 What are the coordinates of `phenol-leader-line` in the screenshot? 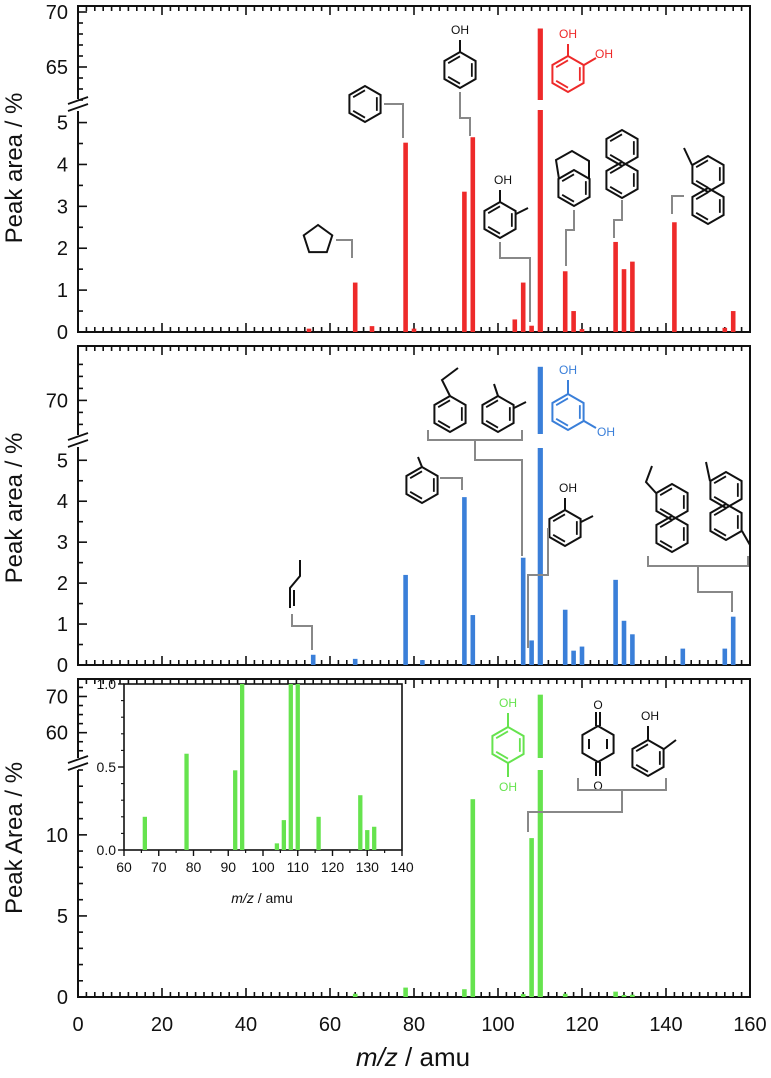 It's located at (465, 114).